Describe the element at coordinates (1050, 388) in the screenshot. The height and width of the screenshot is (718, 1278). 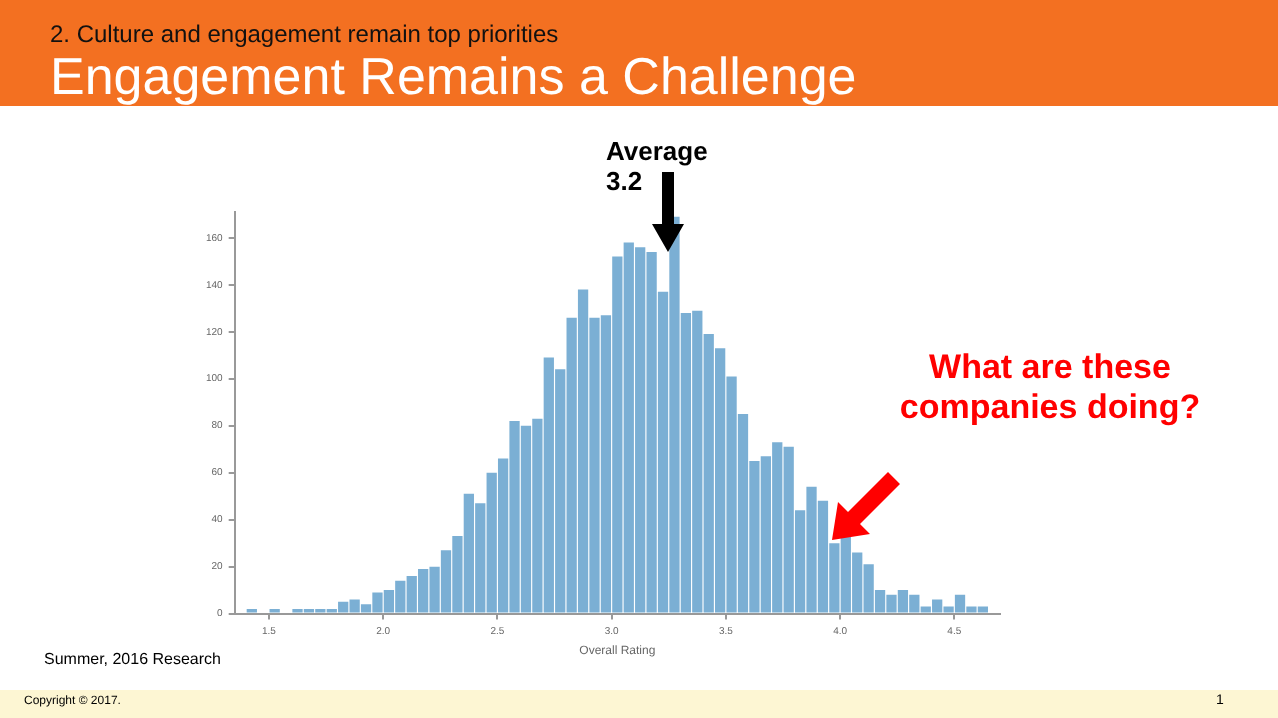
I see `annotation: What are these companies doing?` at that location.